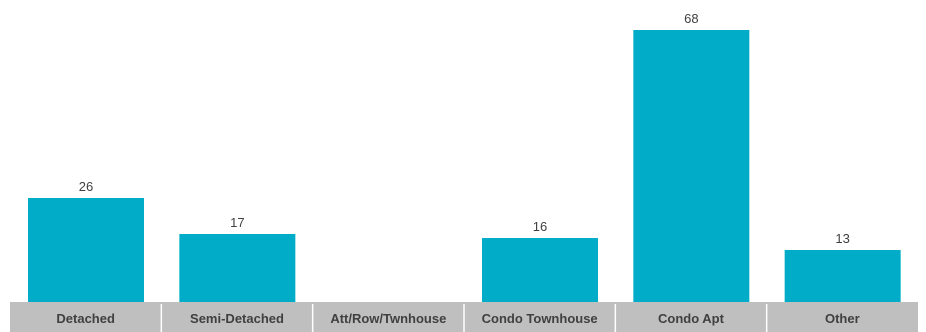  I want to click on category-label-att-row-twnhouse: Att/Row/Twnhouse, so click(388, 318).